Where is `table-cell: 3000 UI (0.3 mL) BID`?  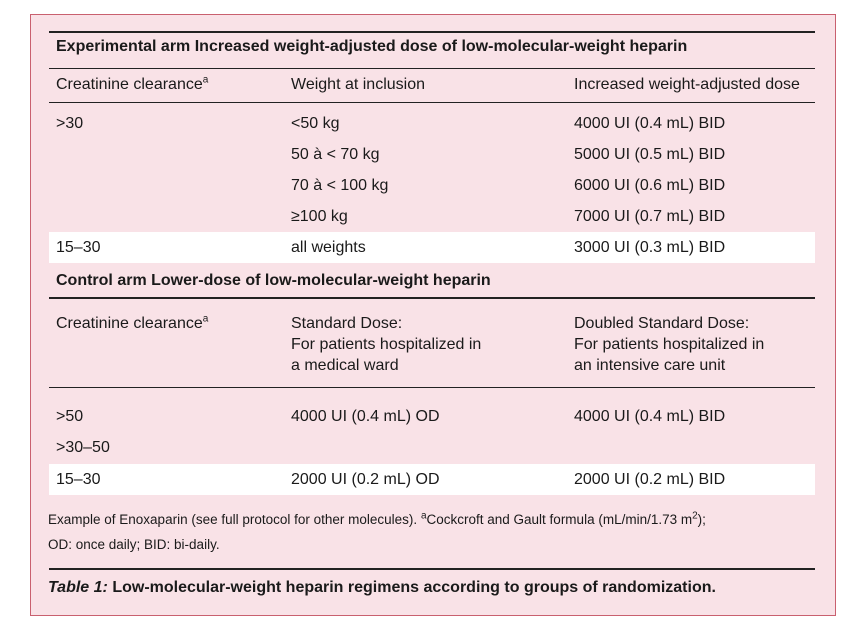
table-cell: 3000 UI (0.3 mL) BID is located at coordinates (650, 247).